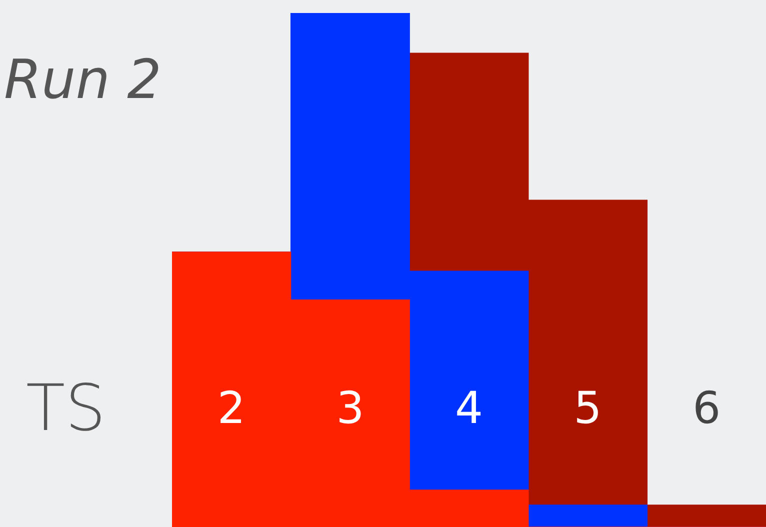  I want to click on x-axis-title: TS, so click(66, 409).